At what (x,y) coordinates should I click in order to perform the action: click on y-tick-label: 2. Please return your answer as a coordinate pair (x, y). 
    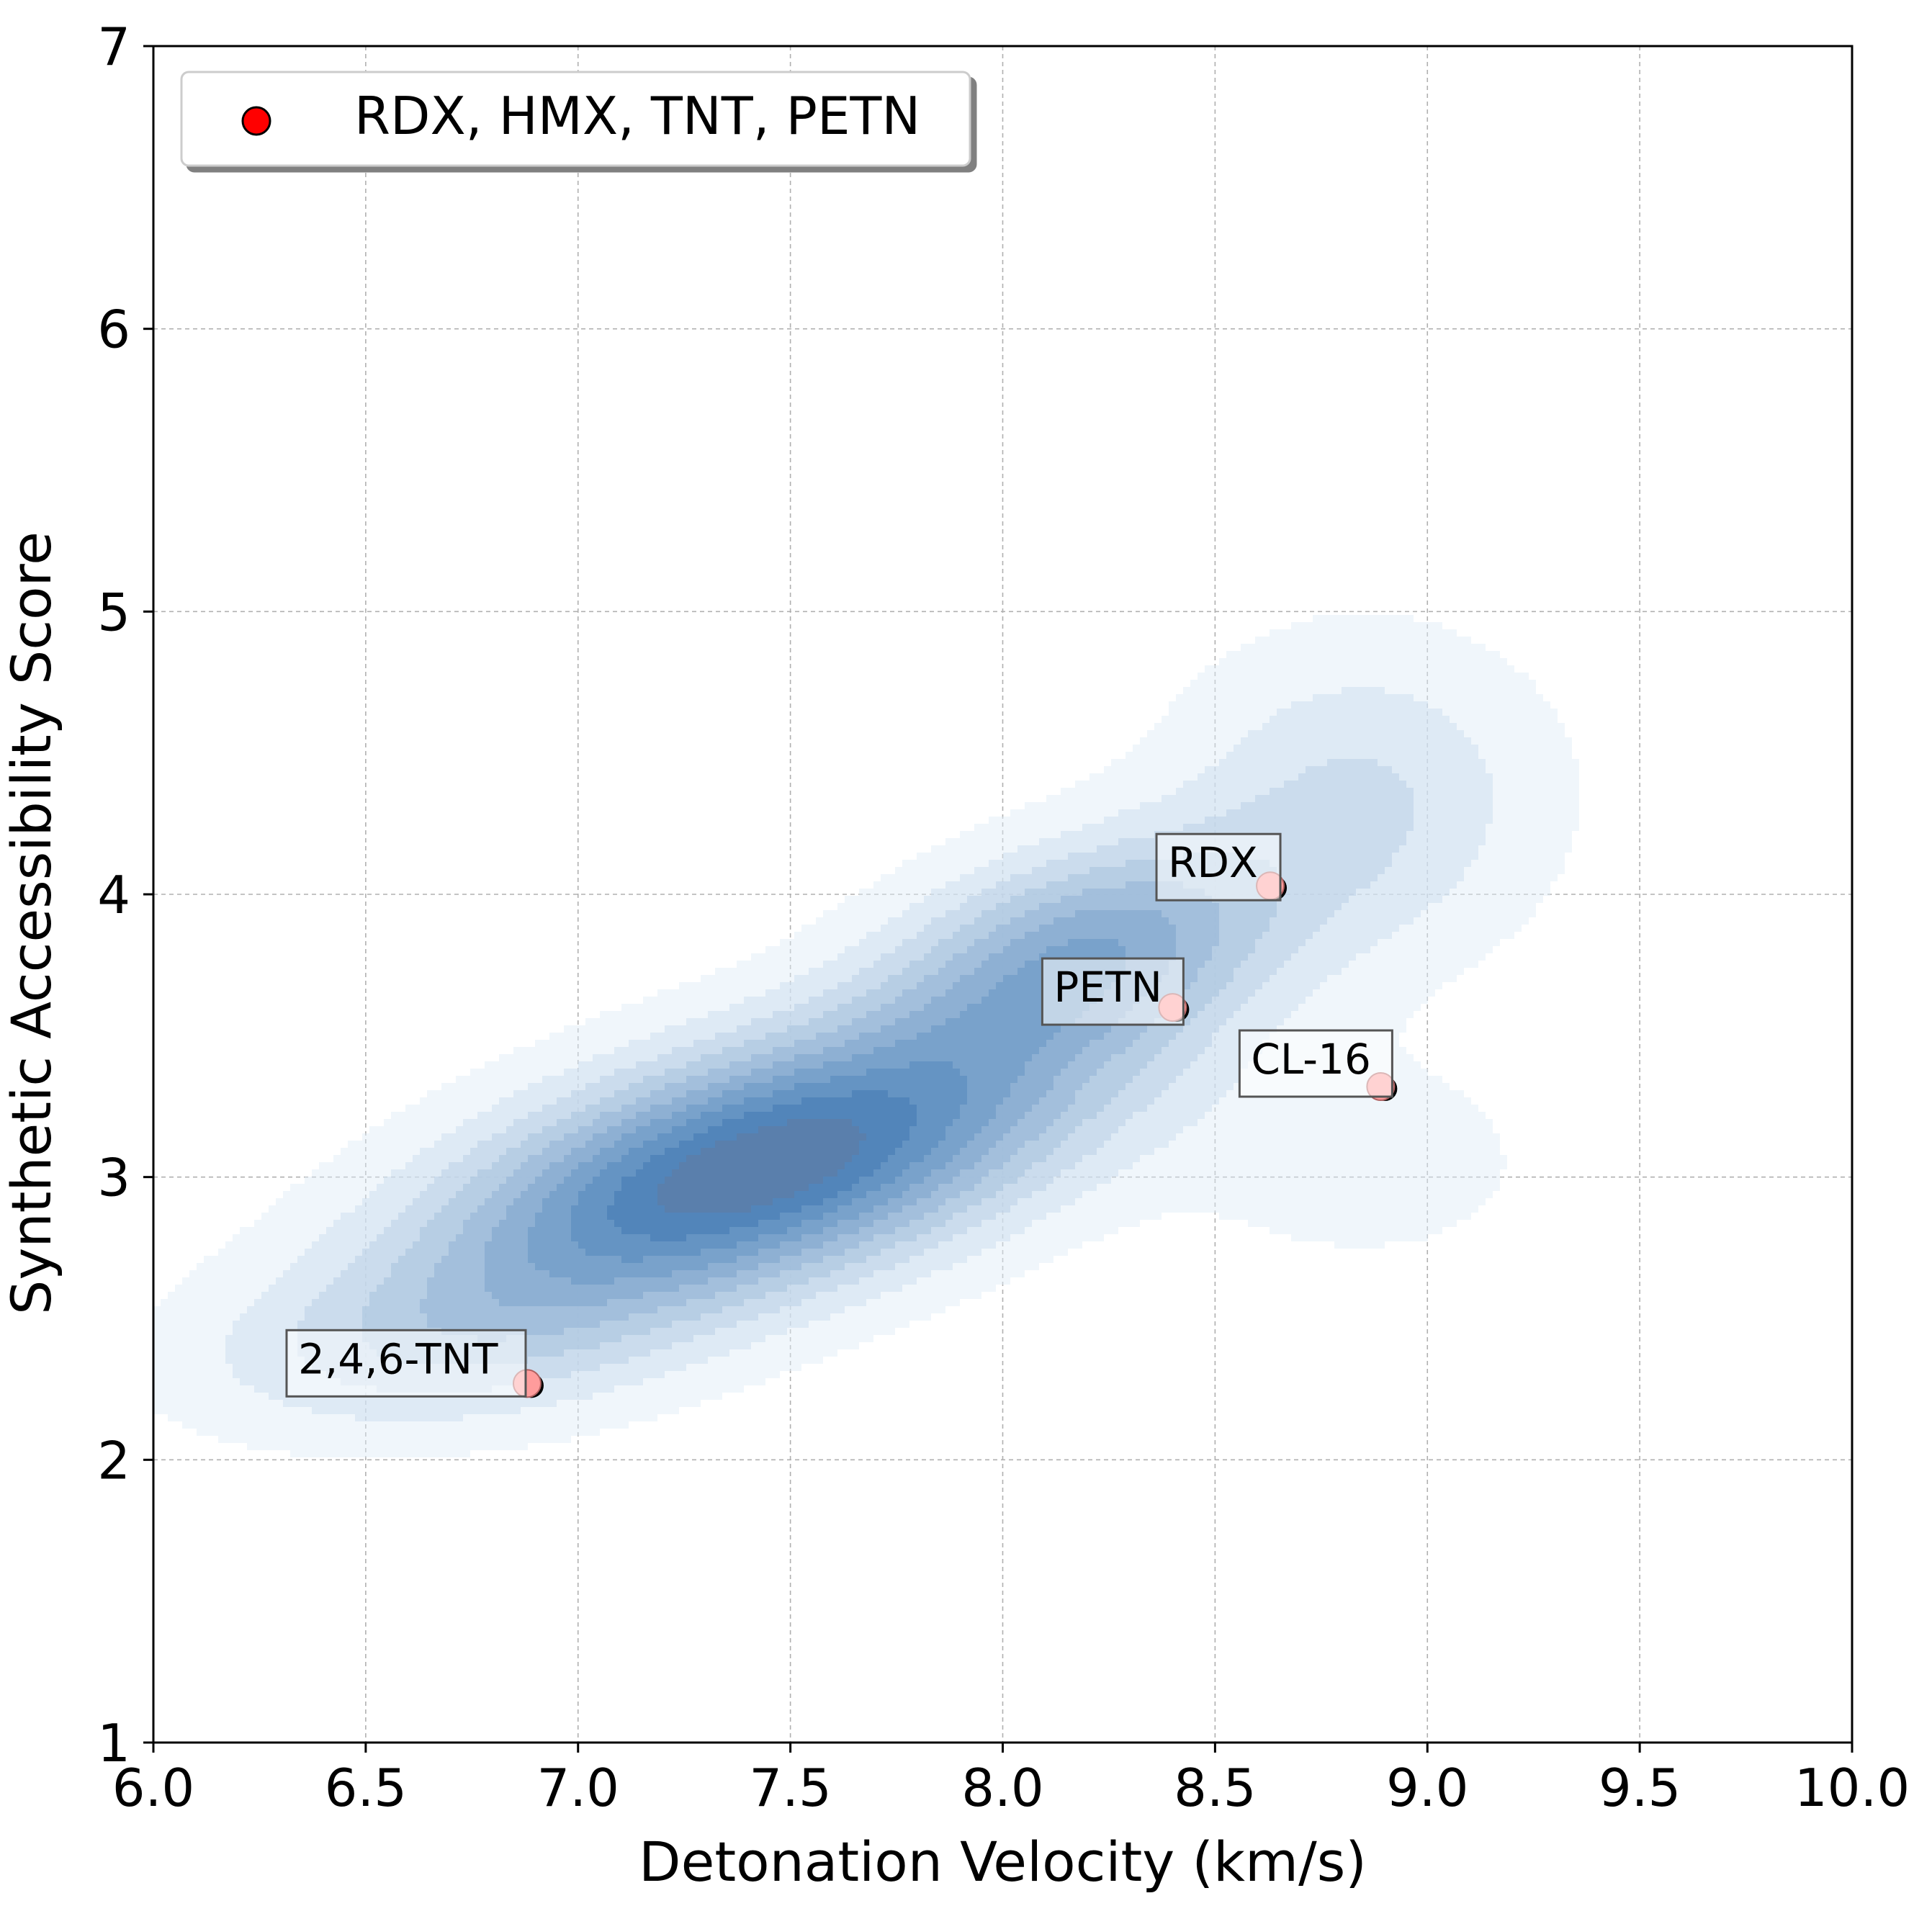
    Looking at the image, I should click on (114, 1460).